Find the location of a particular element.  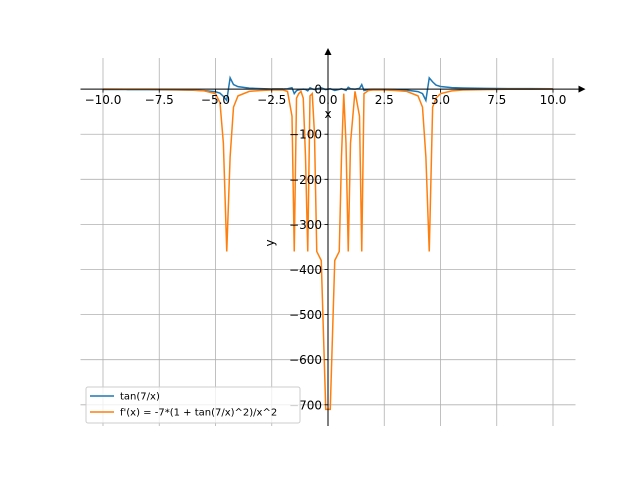

legend-label: f'(x) = -7*(1 + tan(7/x)^2)/x^2 is located at coordinates (198, 413).